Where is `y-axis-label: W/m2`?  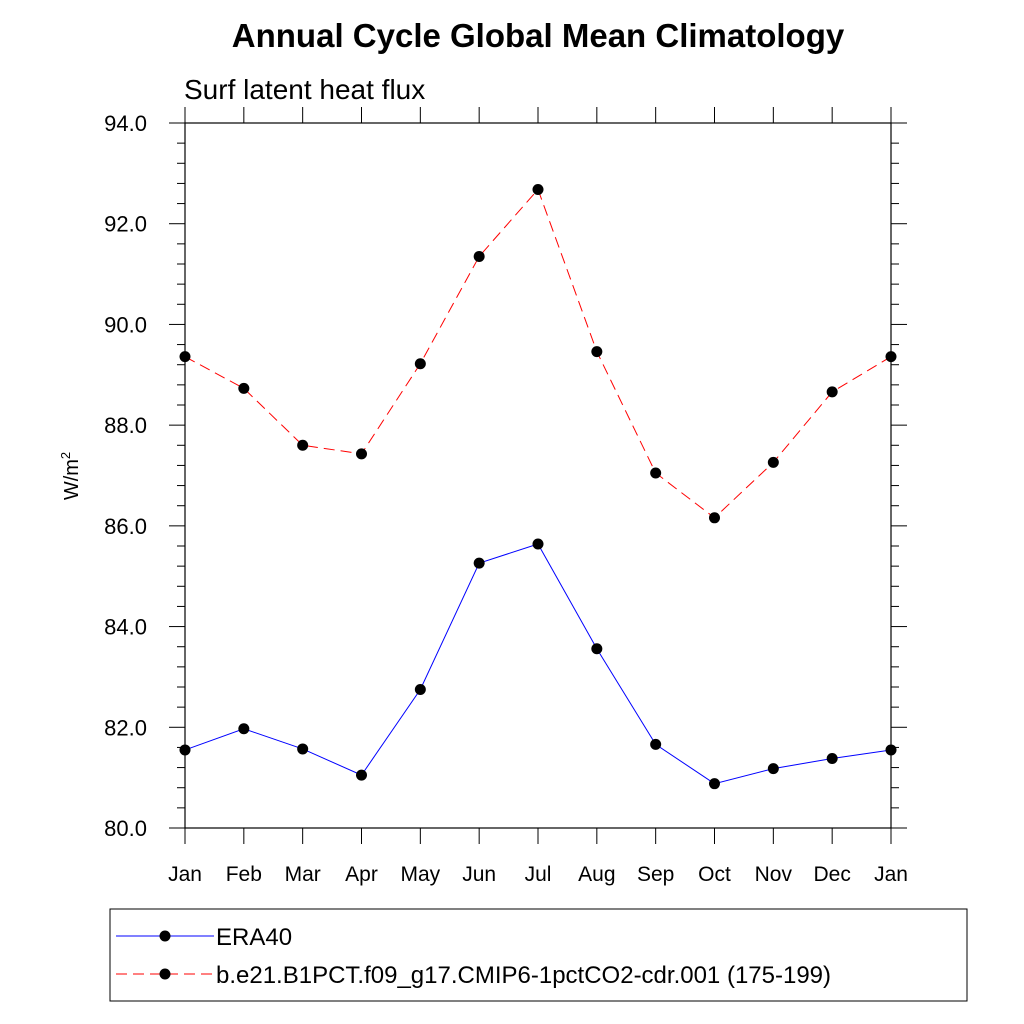
y-axis-label: W/m2 is located at coordinates (70, 476).